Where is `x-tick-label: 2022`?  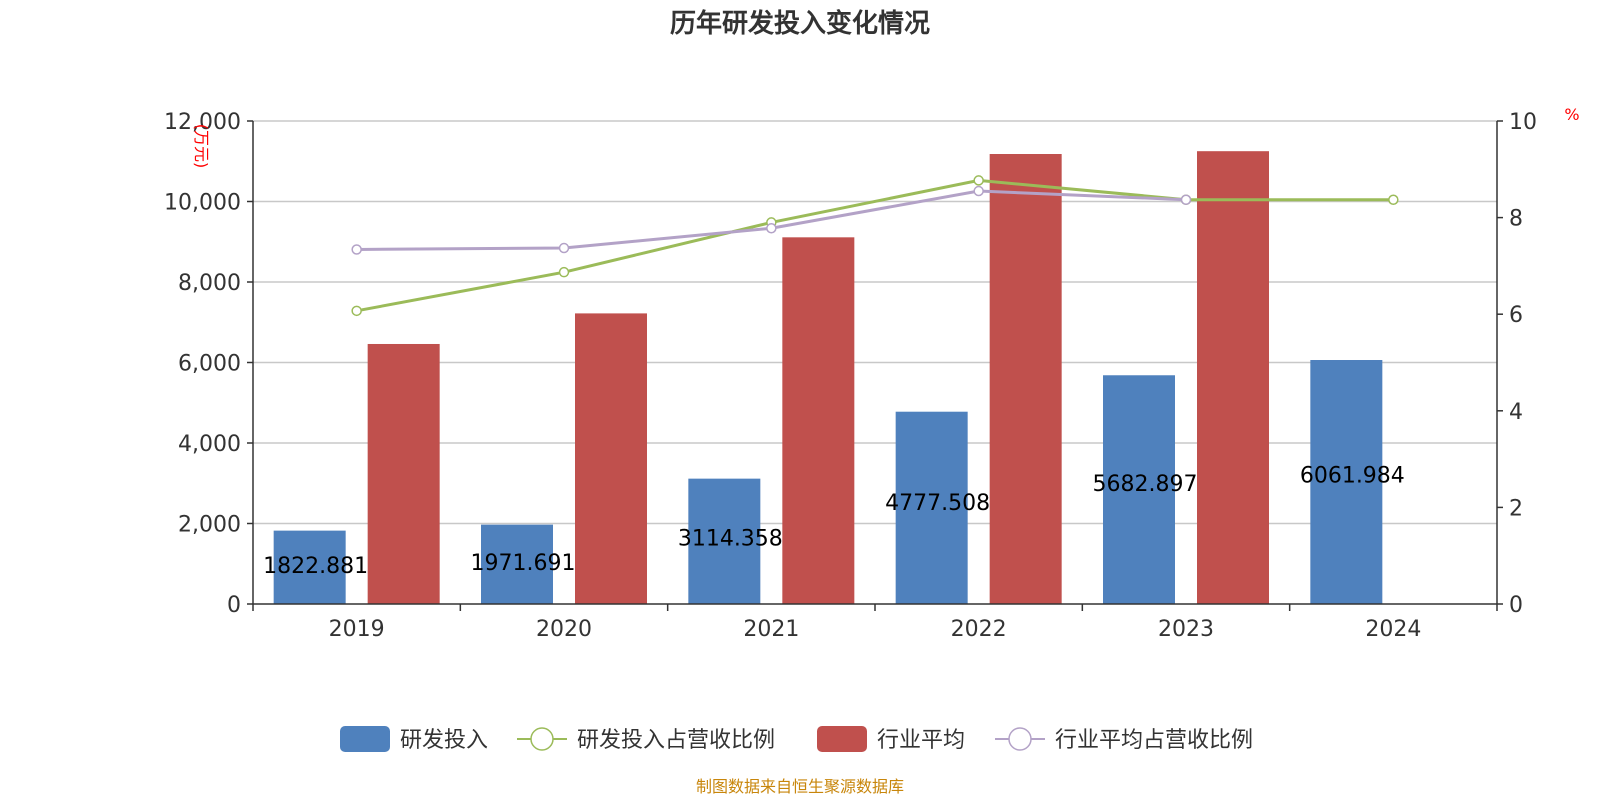
x-tick-label: 2022 is located at coordinates (979, 629).